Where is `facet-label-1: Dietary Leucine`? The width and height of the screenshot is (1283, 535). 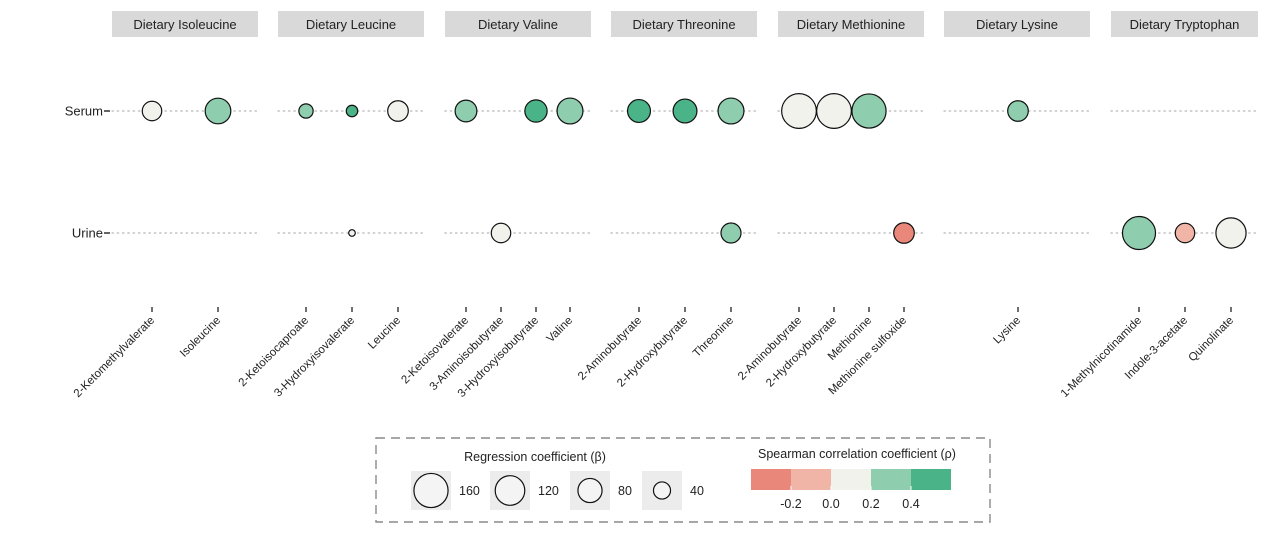
facet-label-1: Dietary Leucine is located at coordinates (351, 24).